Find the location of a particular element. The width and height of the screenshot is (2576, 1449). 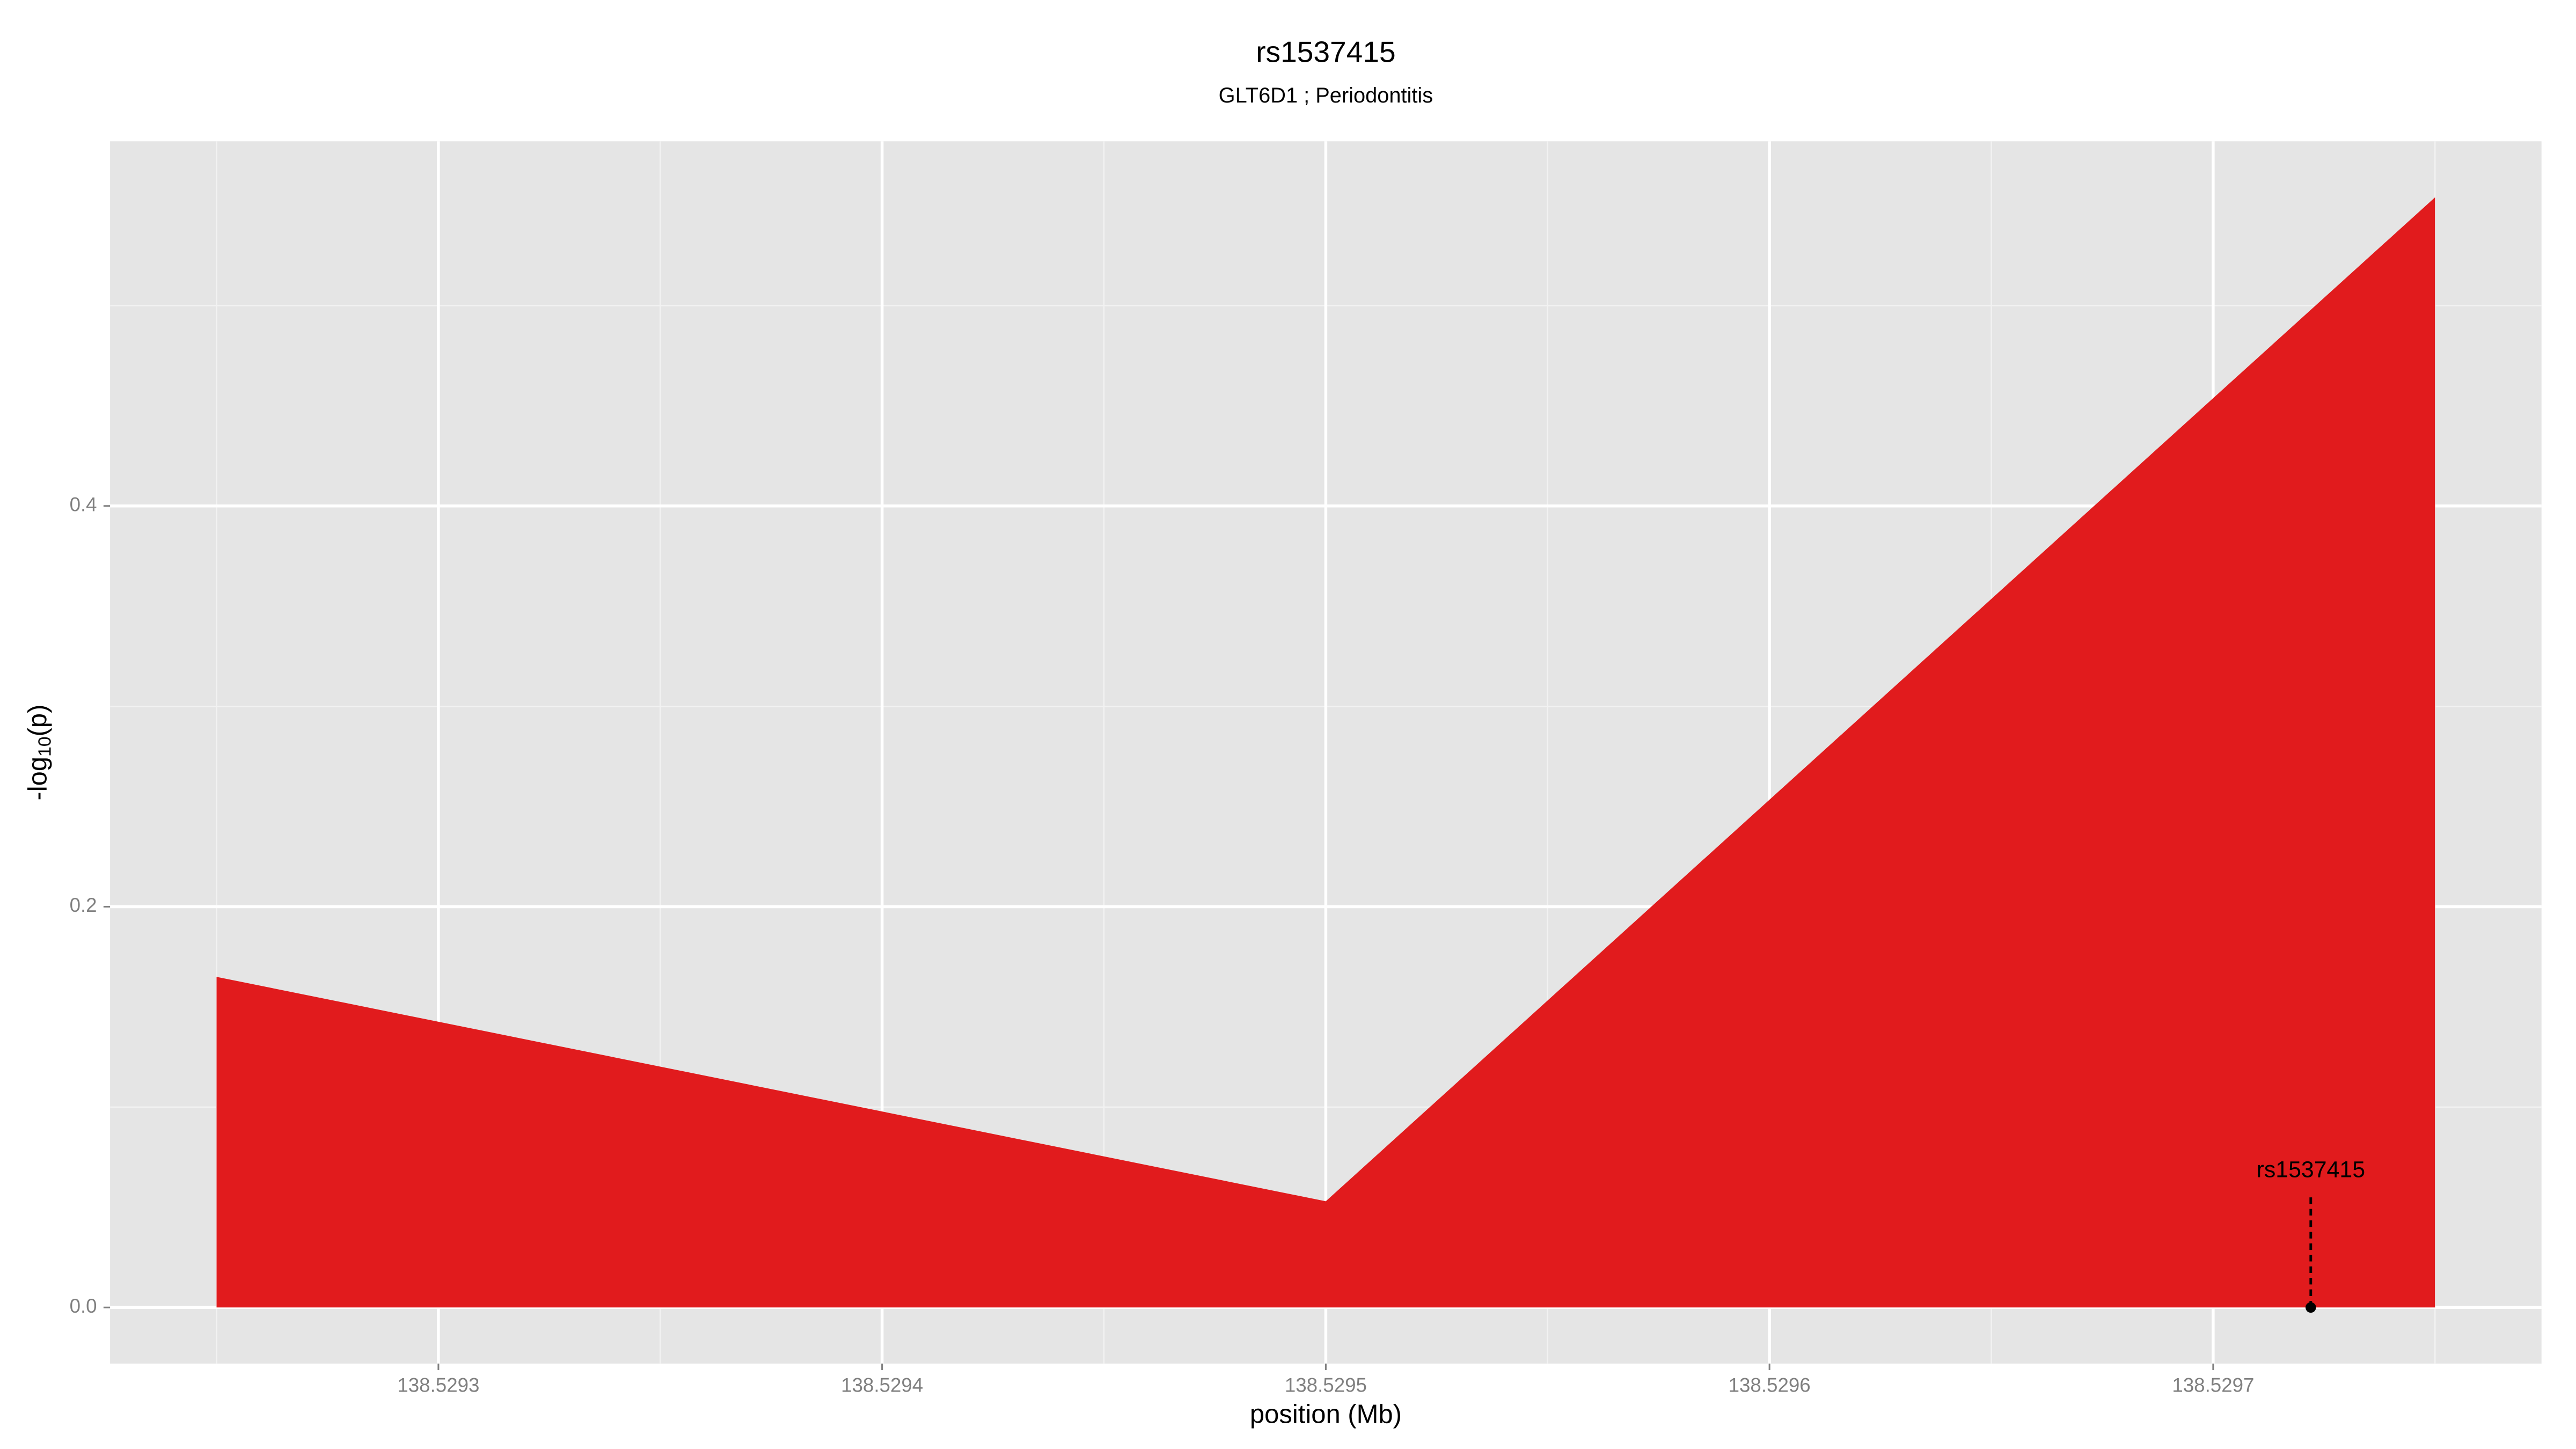

y-axis-title-part: (p) is located at coordinates (37, 721).